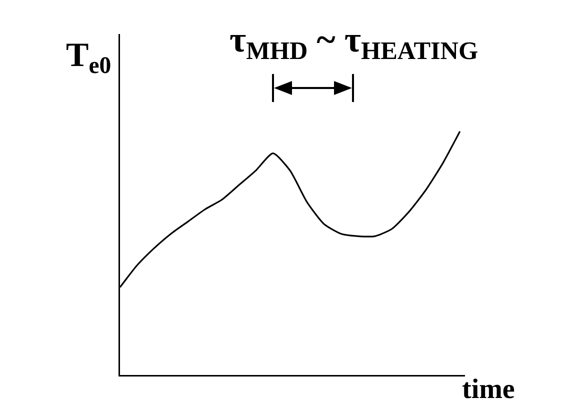  I want to click on y-axis-title: T$_{e0}$, so click(89, 58).